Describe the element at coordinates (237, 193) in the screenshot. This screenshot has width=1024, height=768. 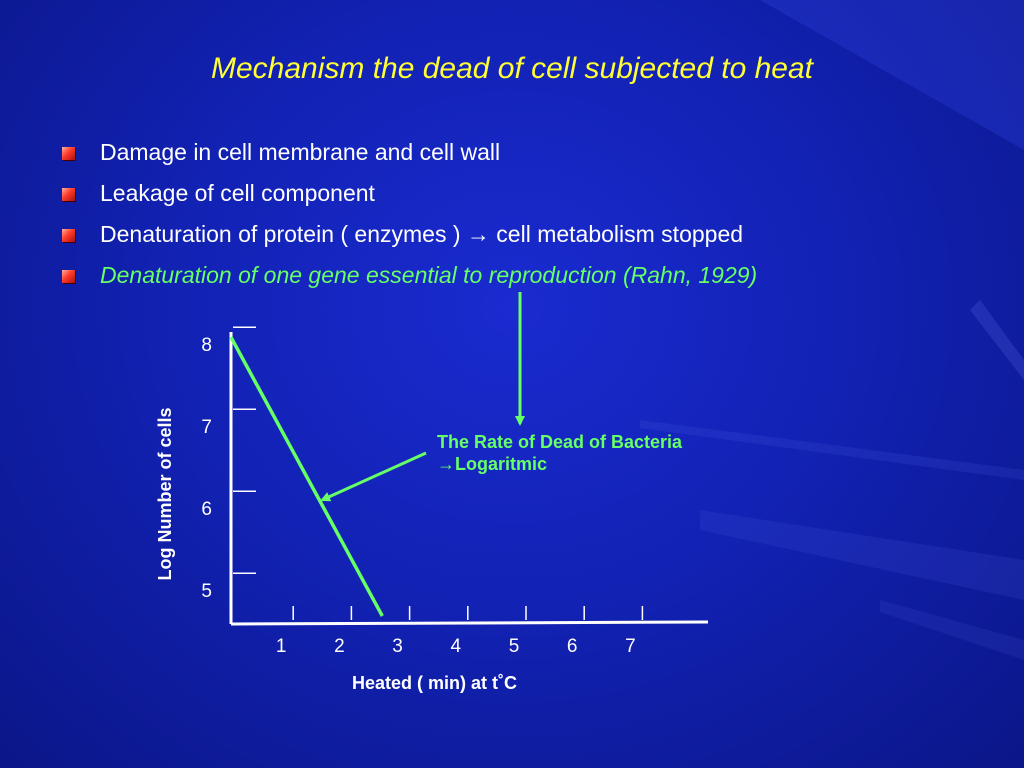
I see `bullet-text: Leakage of cell component` at that location.